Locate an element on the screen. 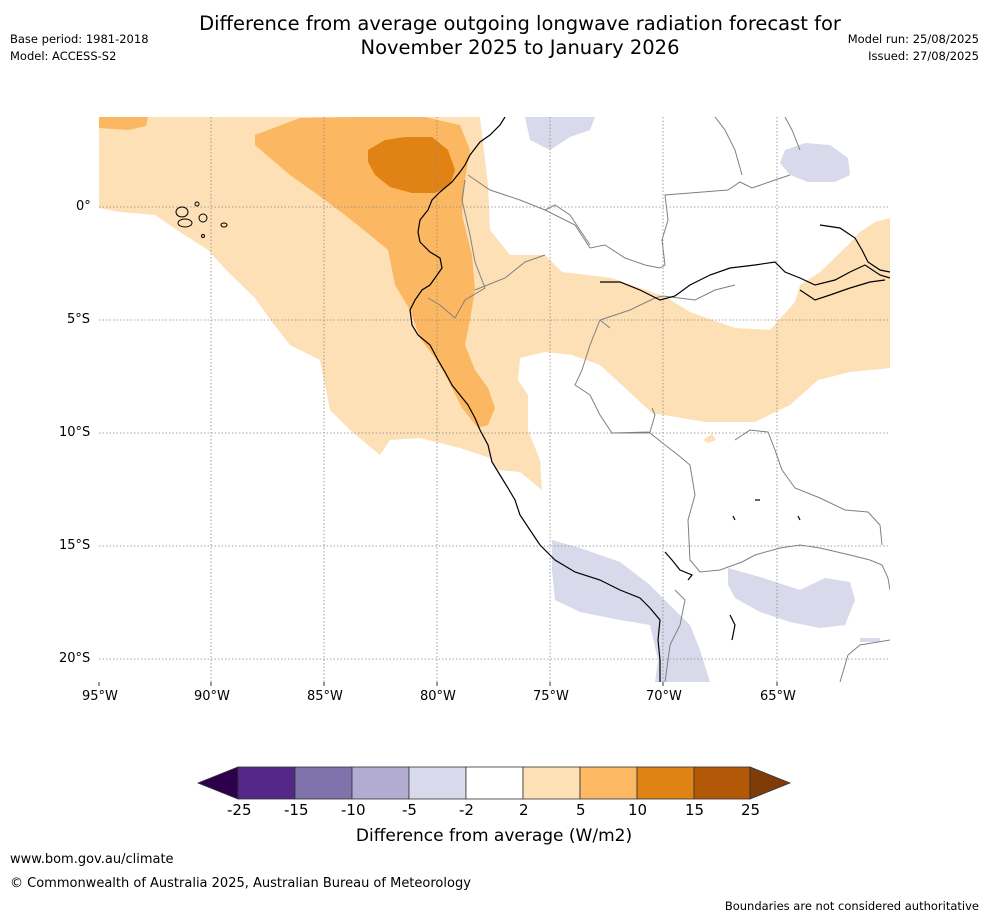 This screenshot has height=919, width=988. lon-label: 85°W is located at coordinates (325, 696).